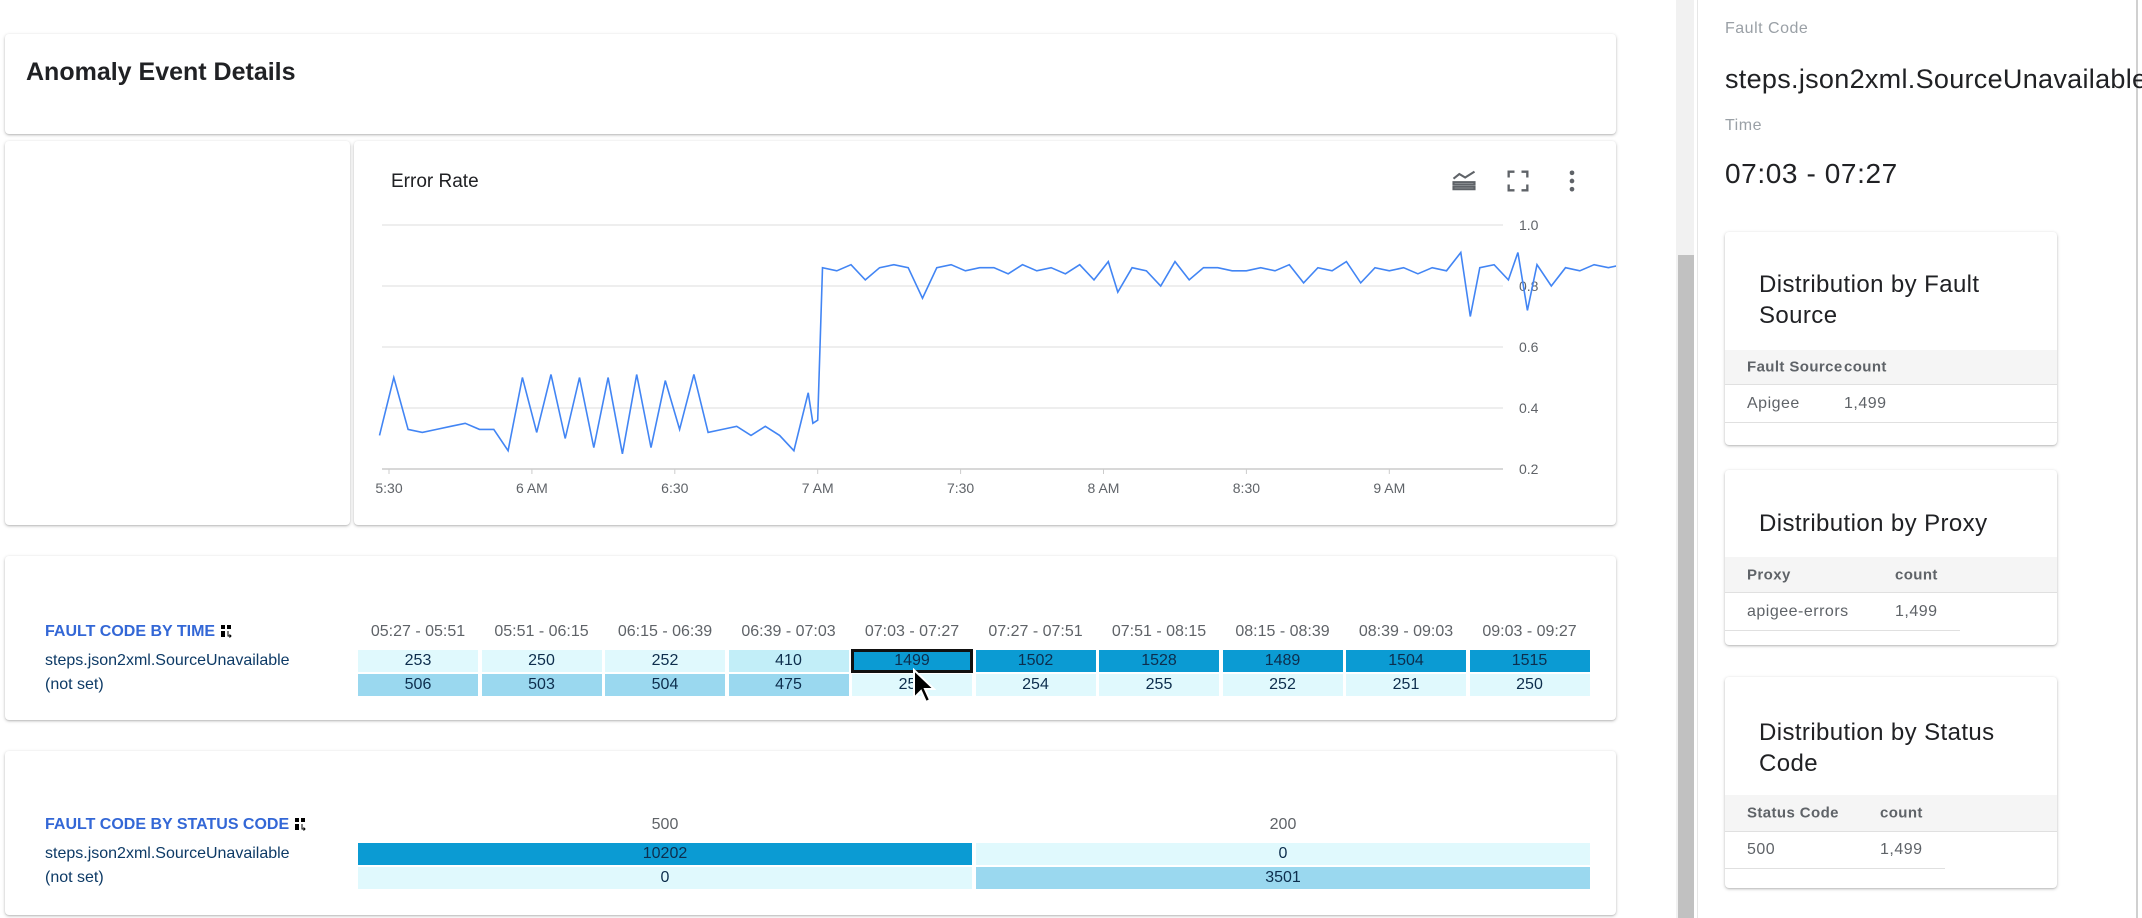 This screenshot has width=2142, height=918. I want to click on heatmap-title-text: FAULT CODE BY STATUS CODE, so click(167, 824).